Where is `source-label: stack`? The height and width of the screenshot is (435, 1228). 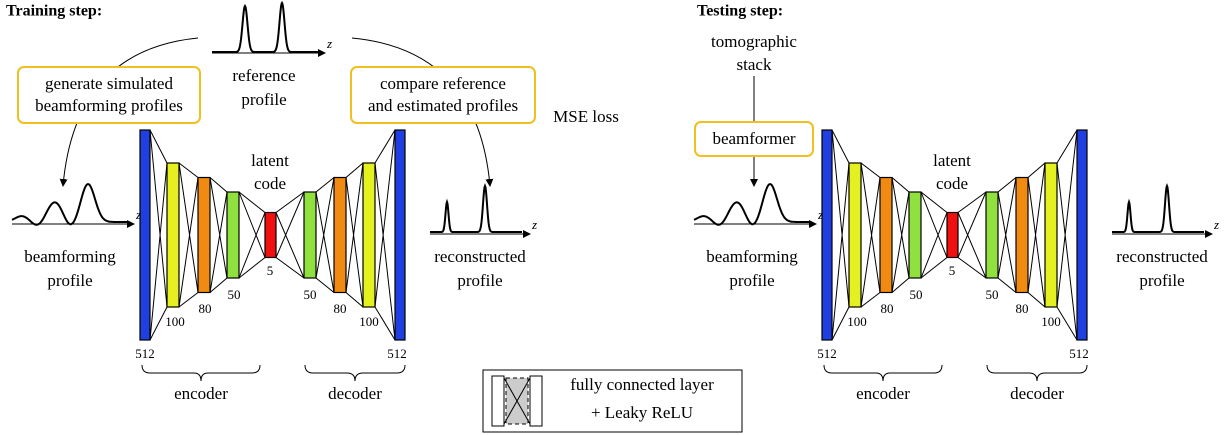
source-label: stack is located at coordinates (754, 64).